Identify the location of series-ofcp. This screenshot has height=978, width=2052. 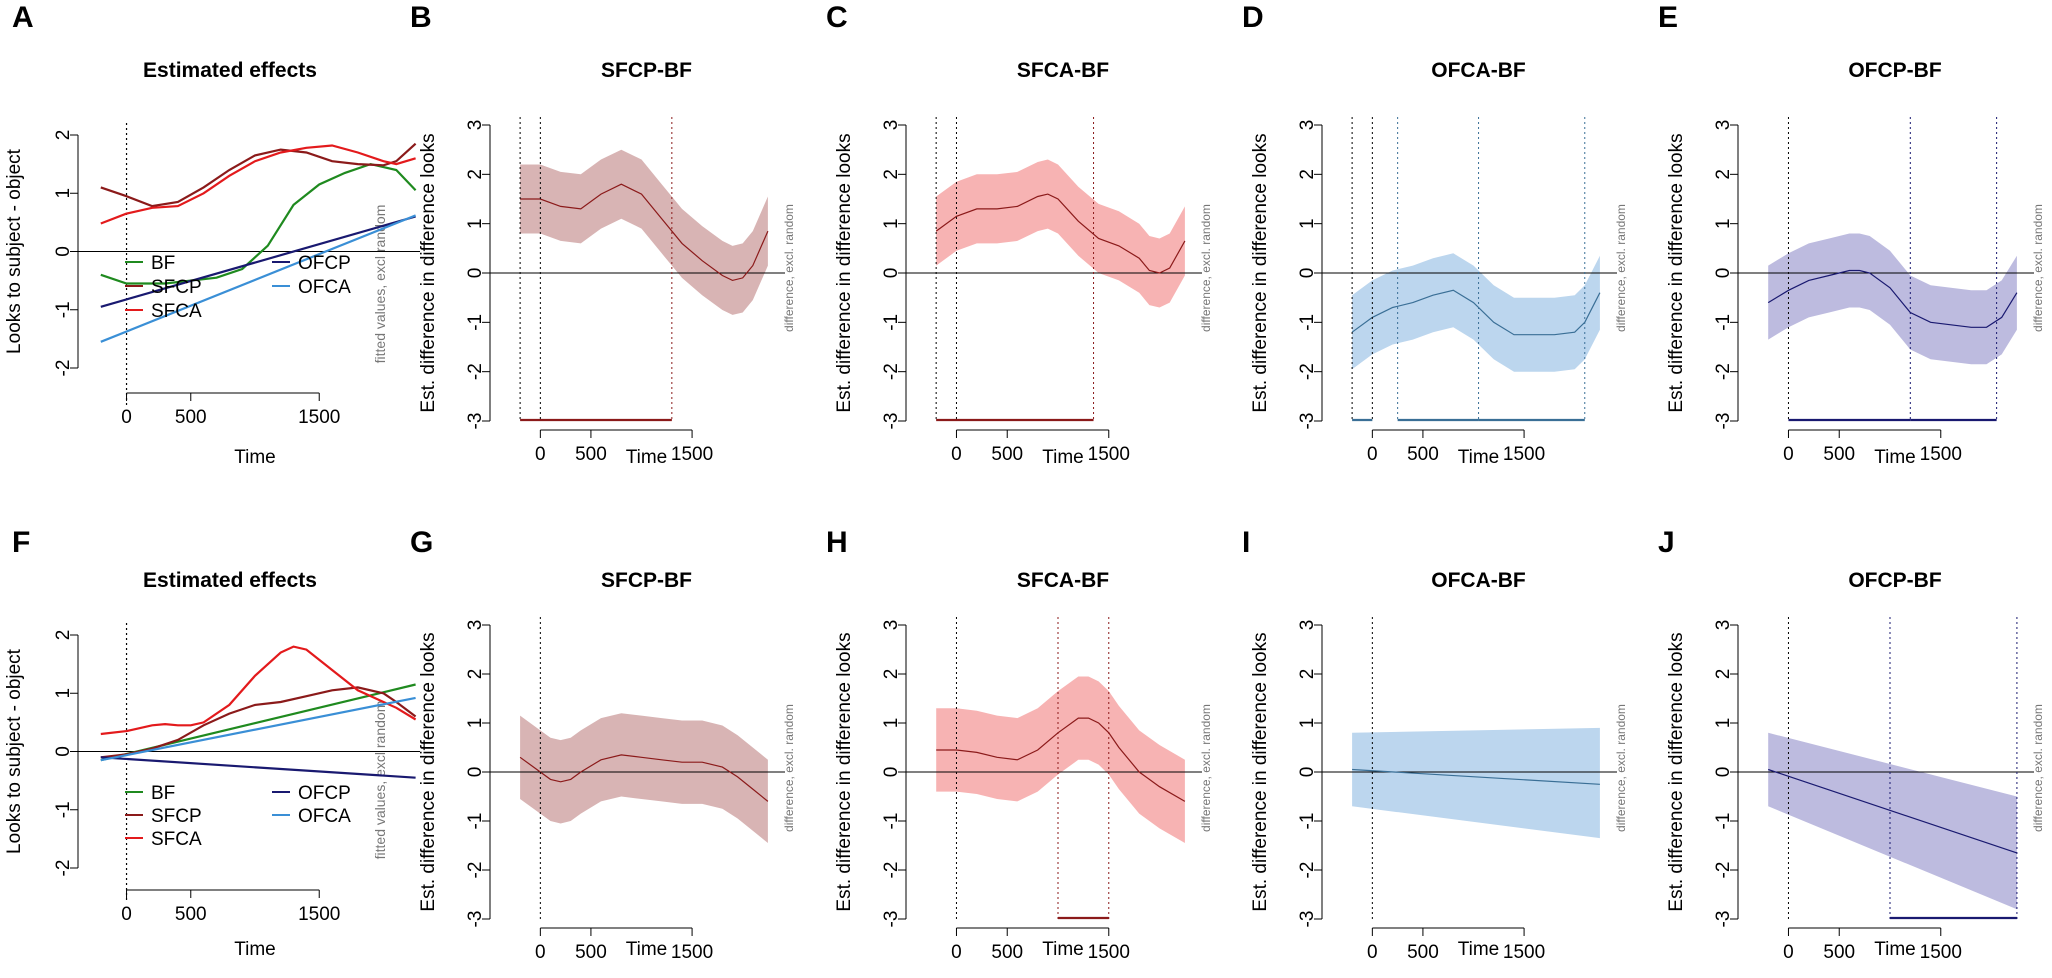
(258, 261).